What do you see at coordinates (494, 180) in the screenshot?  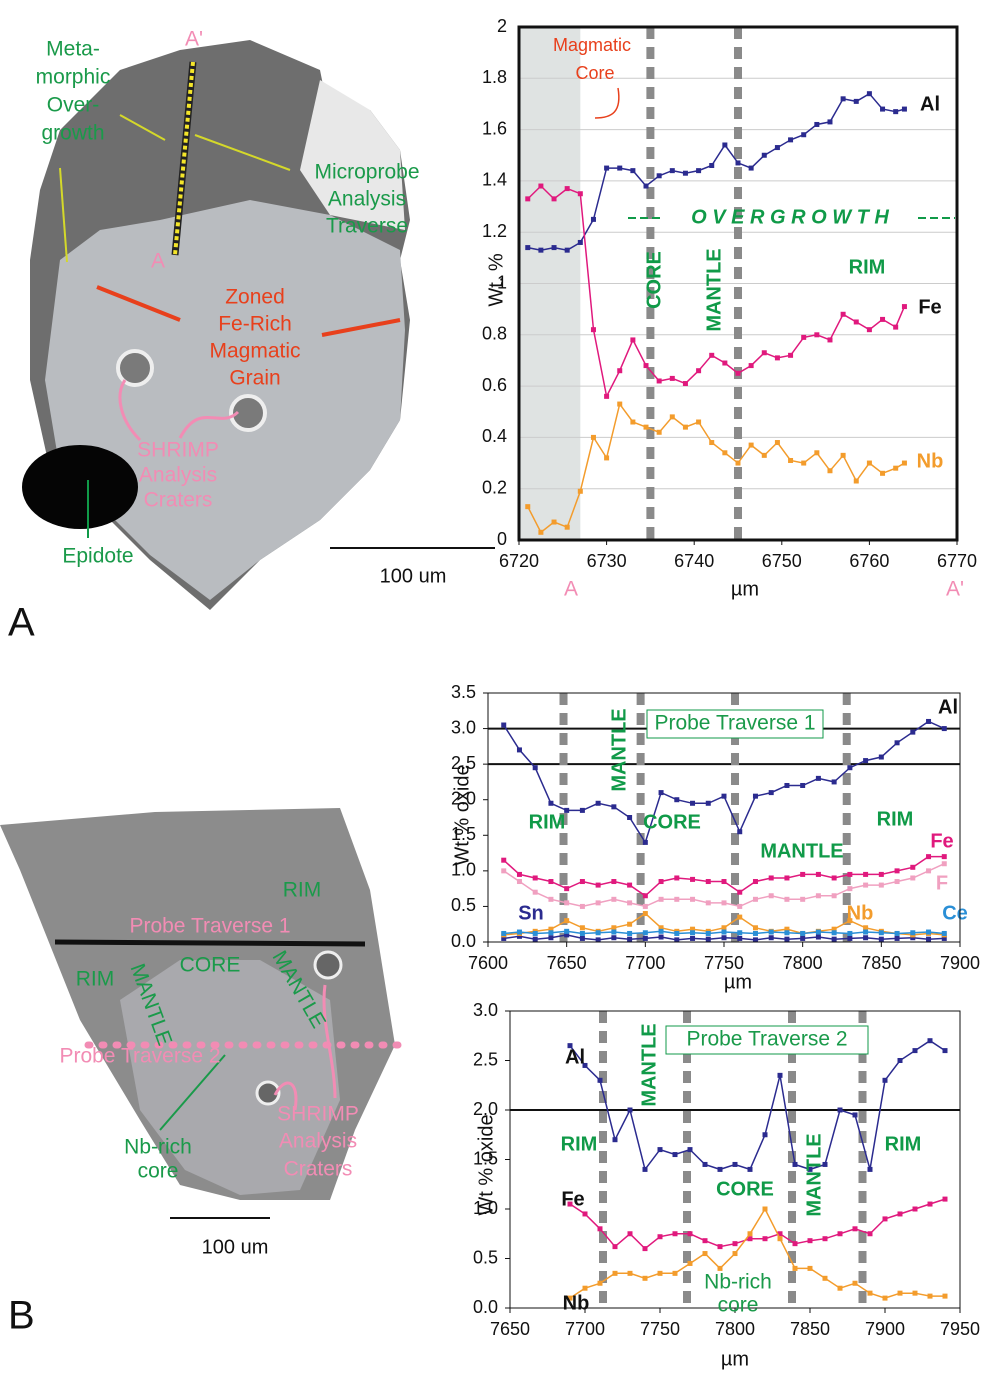 I see `y-tick-label: 1.4` at bounding box center [494, 180].